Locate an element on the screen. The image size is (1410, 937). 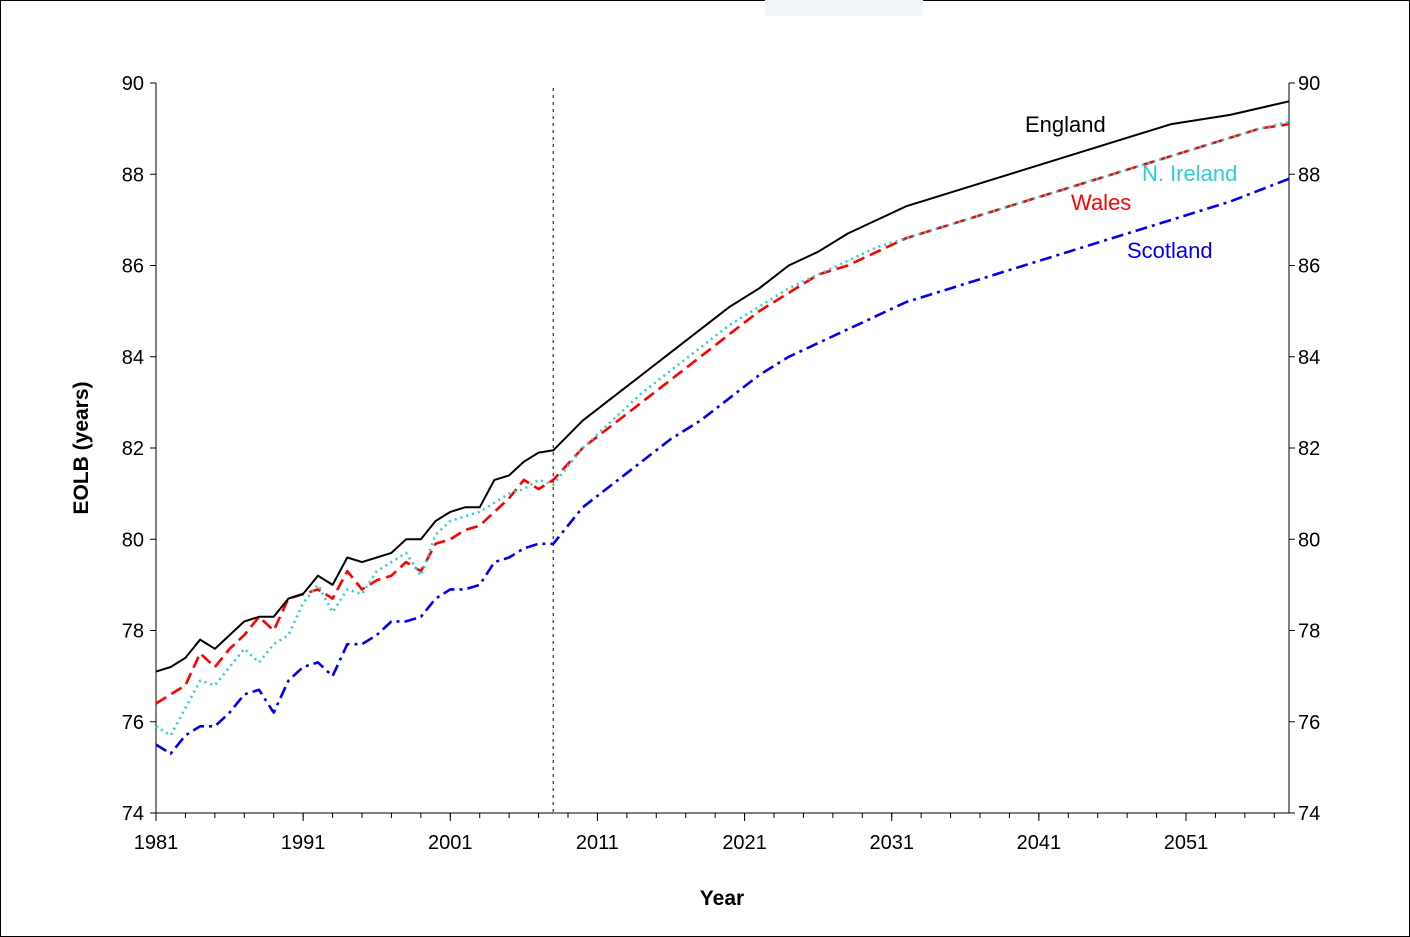
x-tick-label: 1991 is located at coordinates (303, 843).